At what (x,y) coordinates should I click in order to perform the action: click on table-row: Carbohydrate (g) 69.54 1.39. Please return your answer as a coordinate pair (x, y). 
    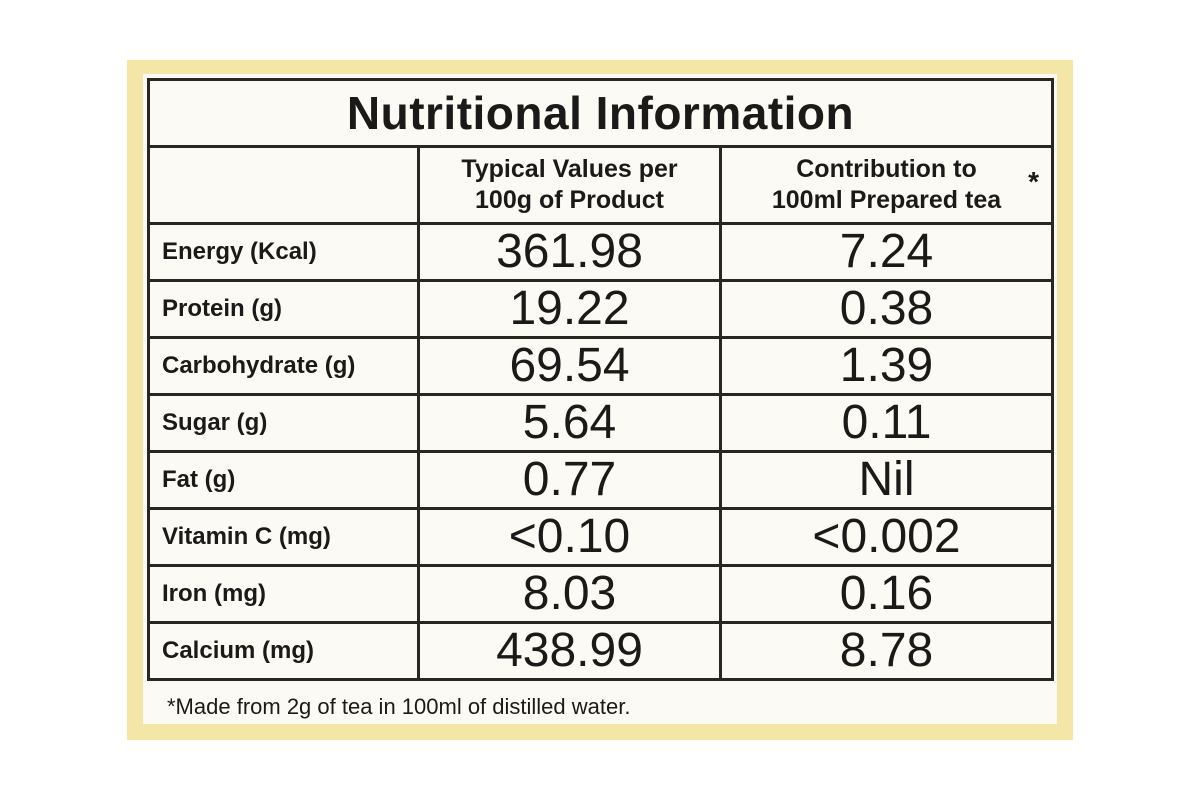
    Looking at the image, I should click on (601, 366).